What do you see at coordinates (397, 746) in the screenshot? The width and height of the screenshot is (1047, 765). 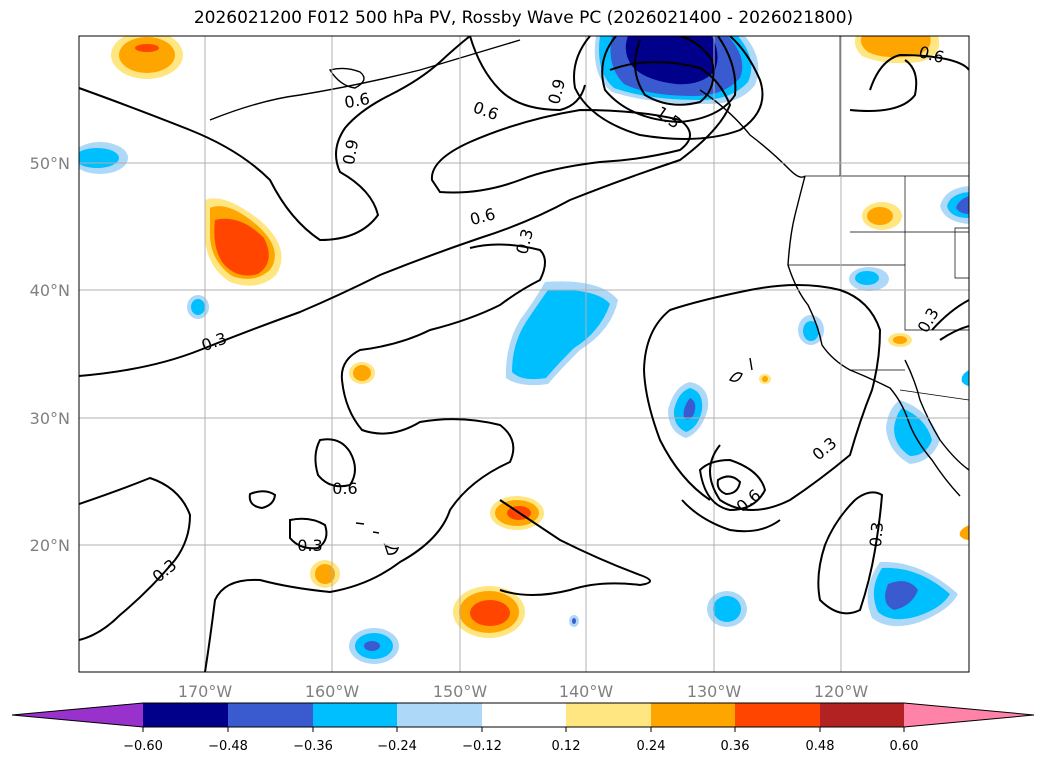 I see `colorbar-tick: −0.24` at bounding box center [397, 746].